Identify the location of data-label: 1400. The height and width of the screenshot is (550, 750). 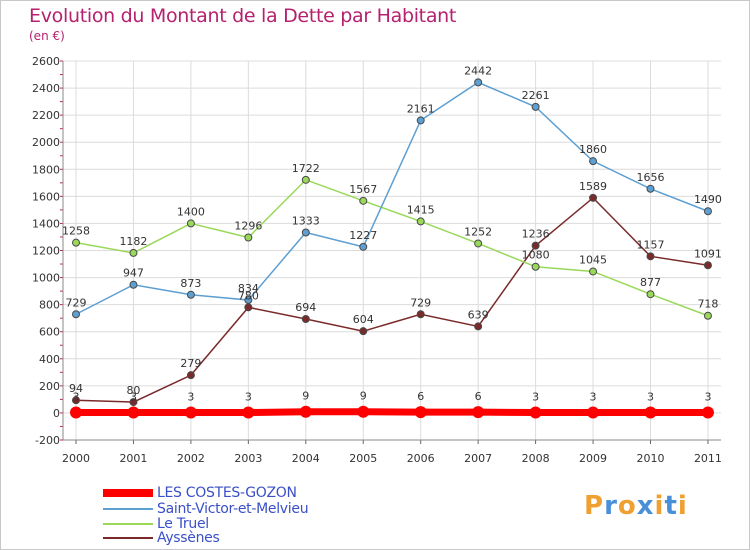
(191, 211).